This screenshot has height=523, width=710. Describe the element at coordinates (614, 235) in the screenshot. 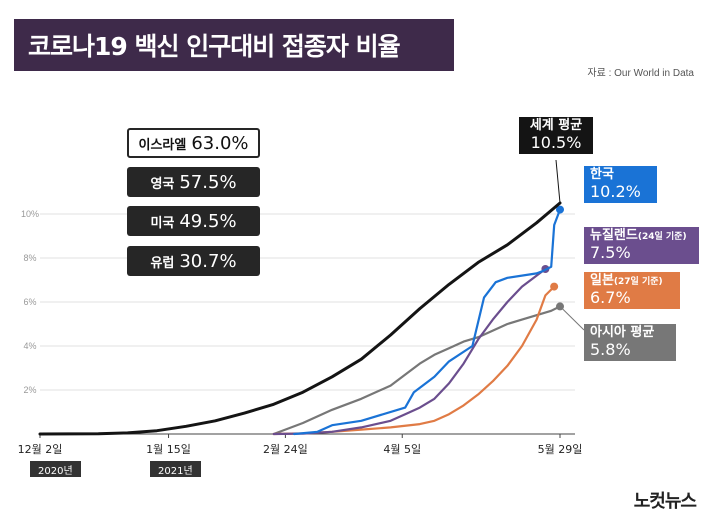

I see `label-name-text: 뉴질랜드` at that location.